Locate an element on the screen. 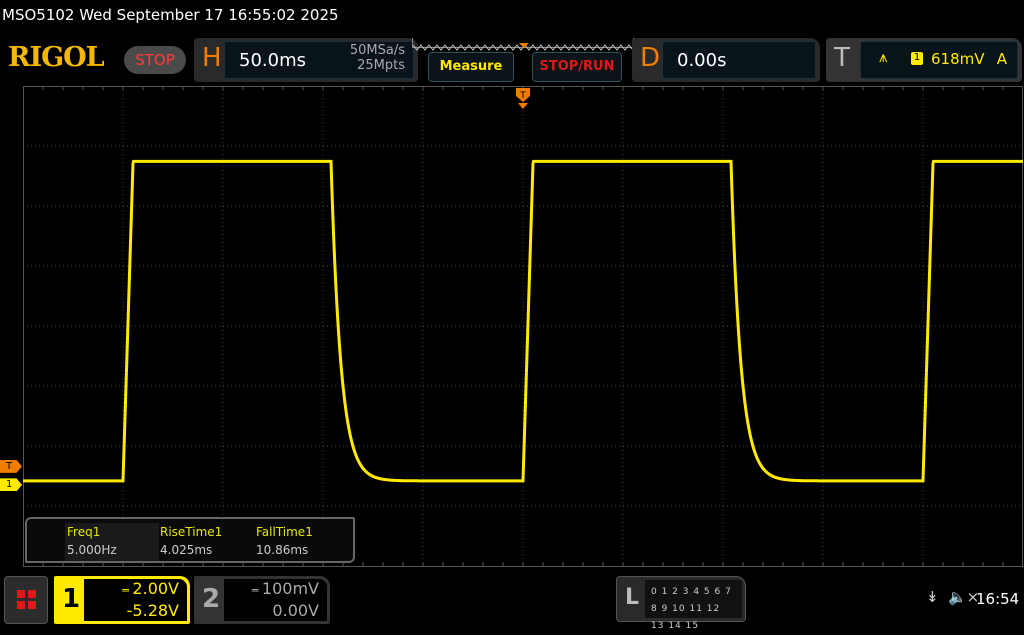 The width and height of the screenshot is (1024, 635). trigger-position-marker: T is located at coordinates (523, 99).